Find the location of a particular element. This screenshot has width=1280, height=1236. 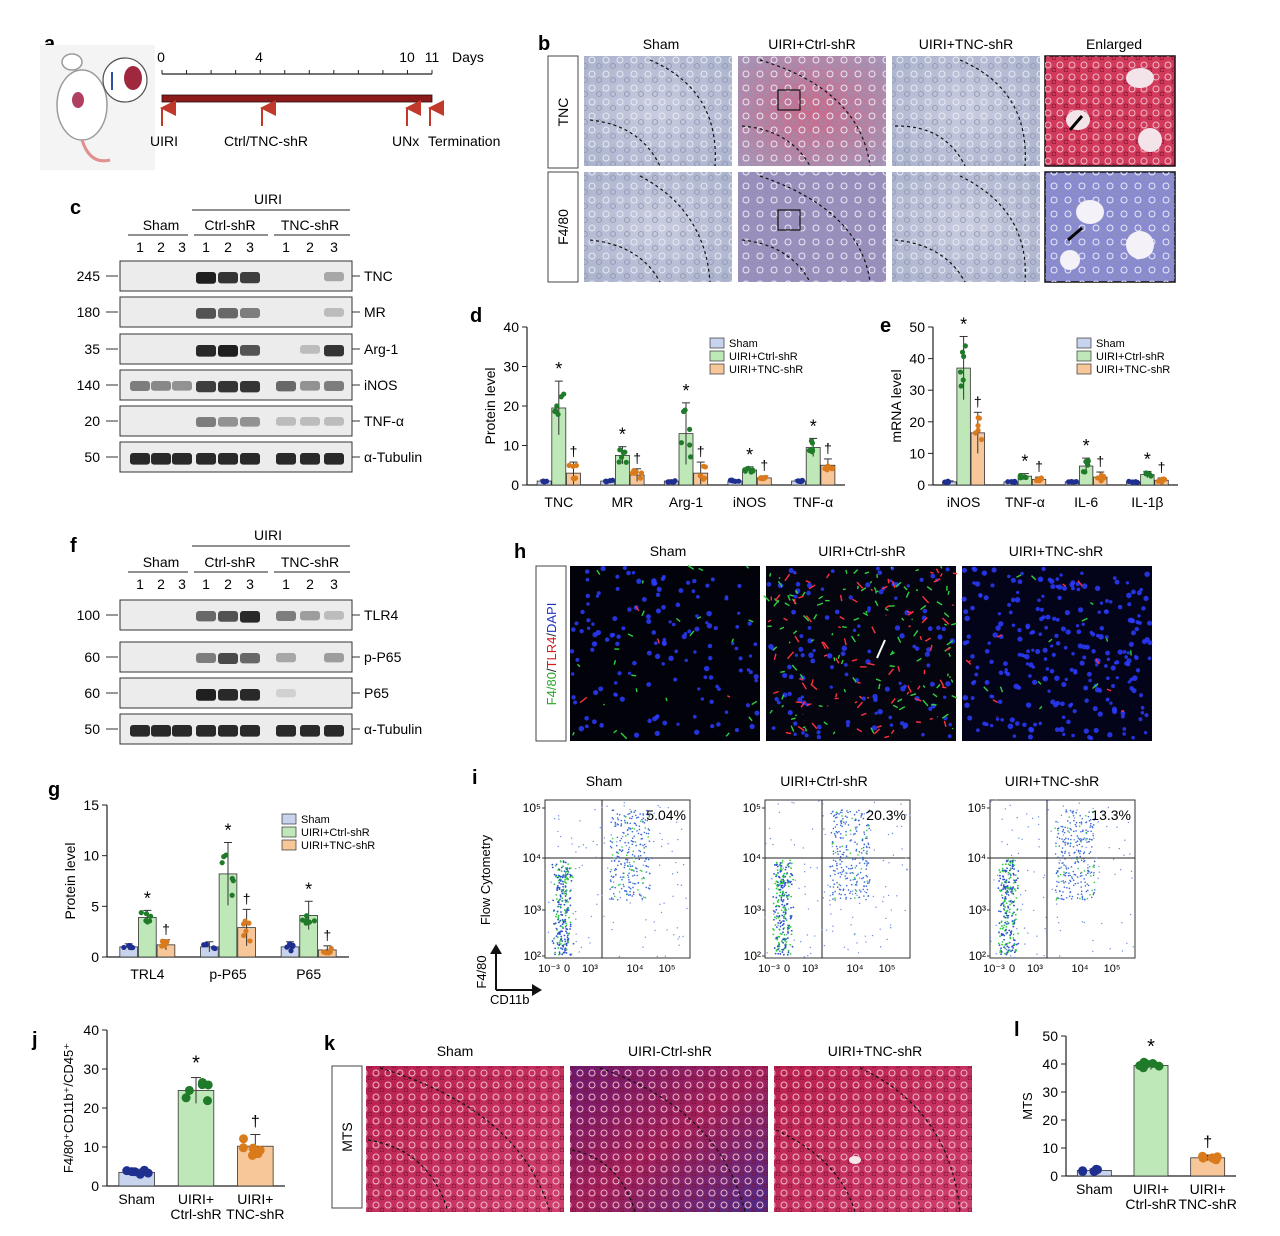

panel-letter-l: l is located at coordinates (1017, 1030).